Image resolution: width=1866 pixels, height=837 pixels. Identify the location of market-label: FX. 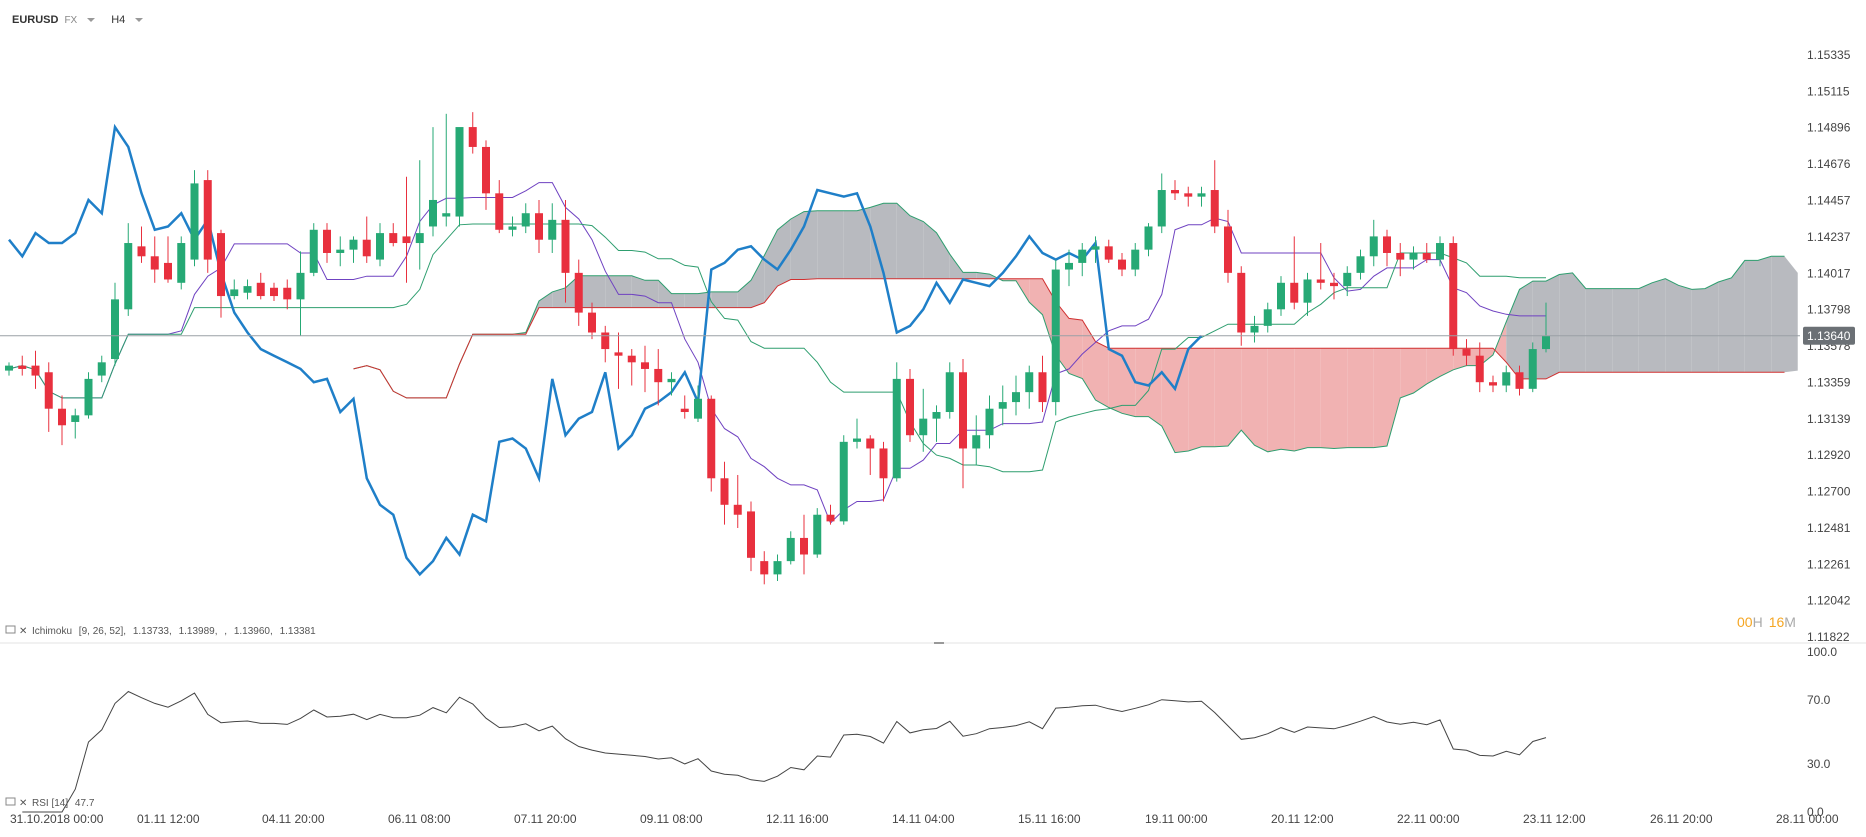
(71, 20).